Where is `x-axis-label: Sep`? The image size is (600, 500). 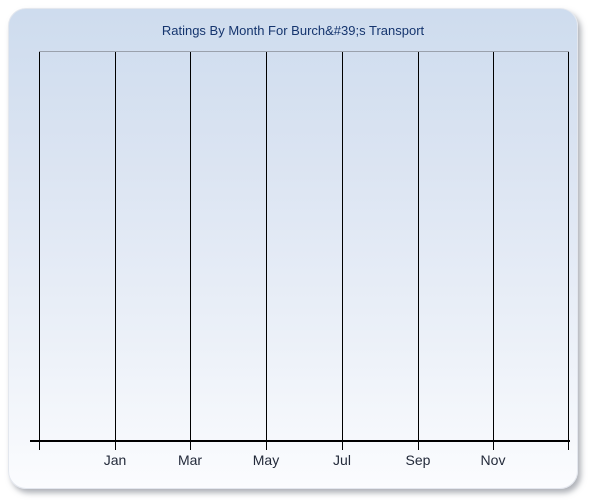 x-axis-label: Sep is located at coordinates (418, 460).